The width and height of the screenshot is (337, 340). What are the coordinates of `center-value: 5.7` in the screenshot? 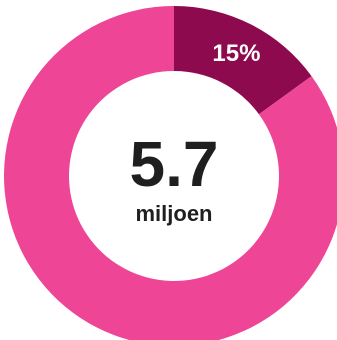 It's located at (174, 164).